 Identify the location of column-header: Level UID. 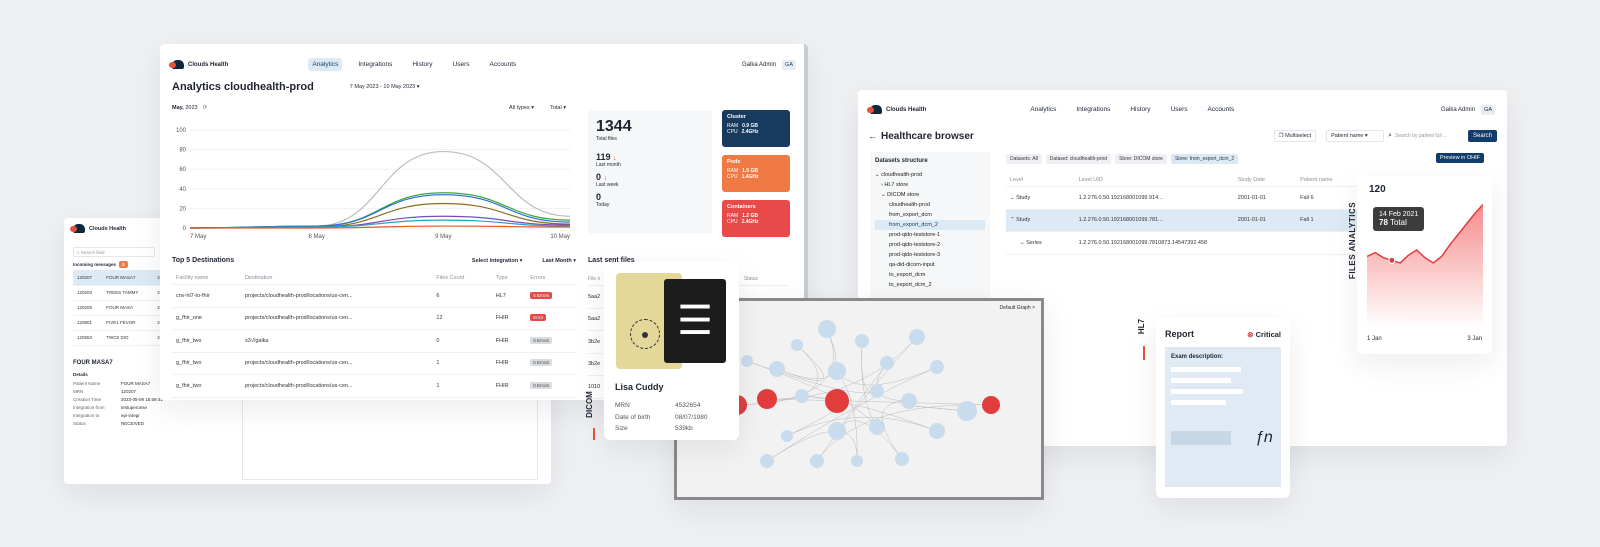
(1154, 180).